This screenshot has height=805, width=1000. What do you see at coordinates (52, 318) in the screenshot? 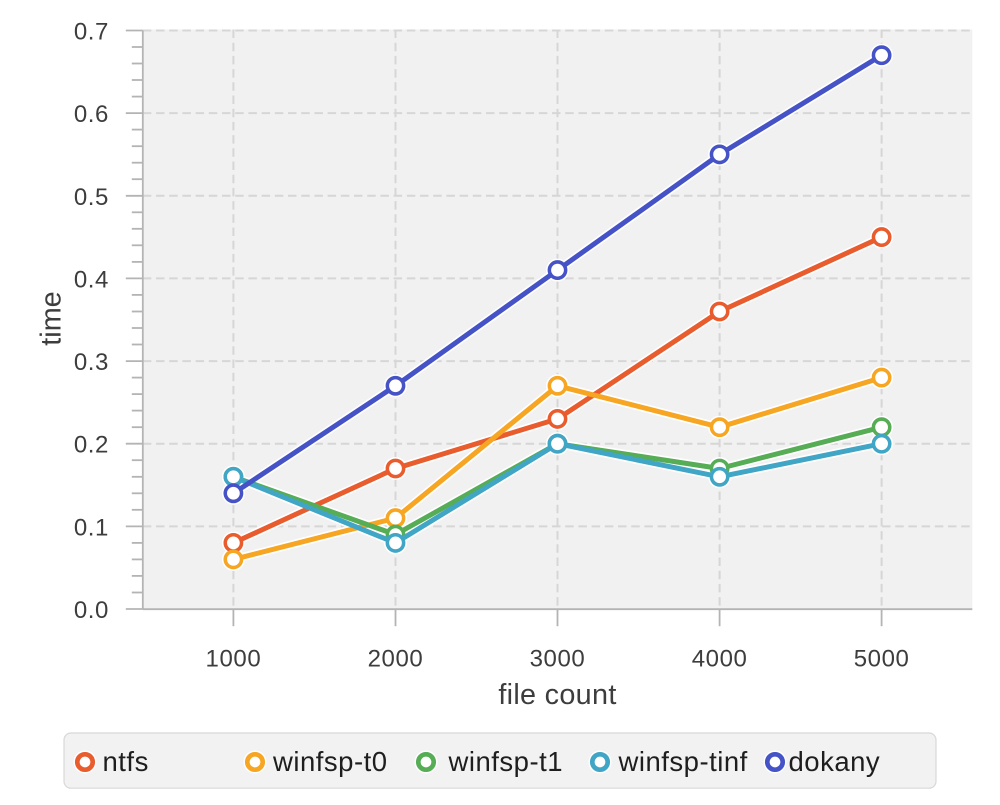
I see `svg-text: time` at bounding box center [52, 318].